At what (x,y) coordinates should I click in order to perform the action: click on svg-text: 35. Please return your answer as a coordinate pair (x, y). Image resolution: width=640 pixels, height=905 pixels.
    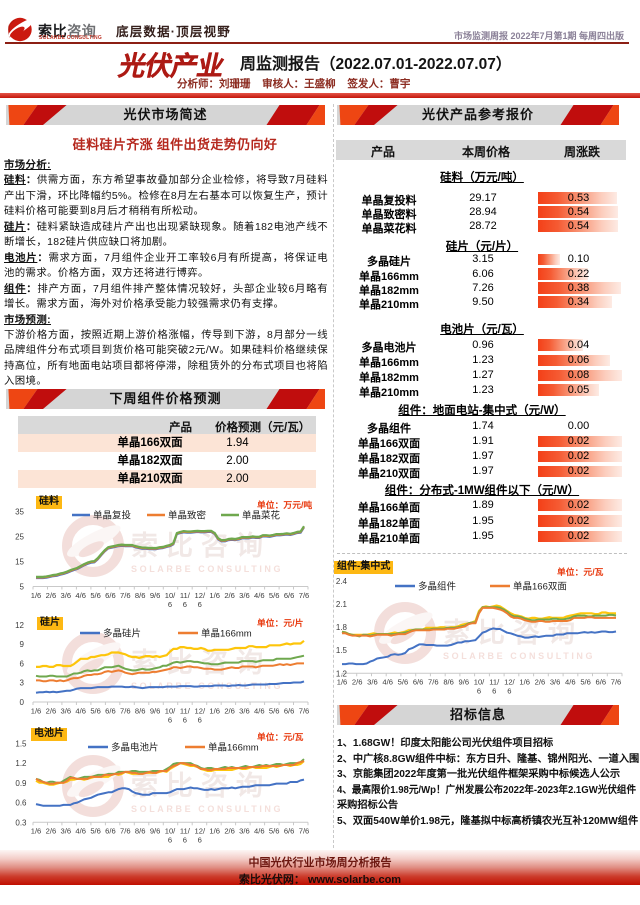
    Looking at the image, I should click on (19, 512).